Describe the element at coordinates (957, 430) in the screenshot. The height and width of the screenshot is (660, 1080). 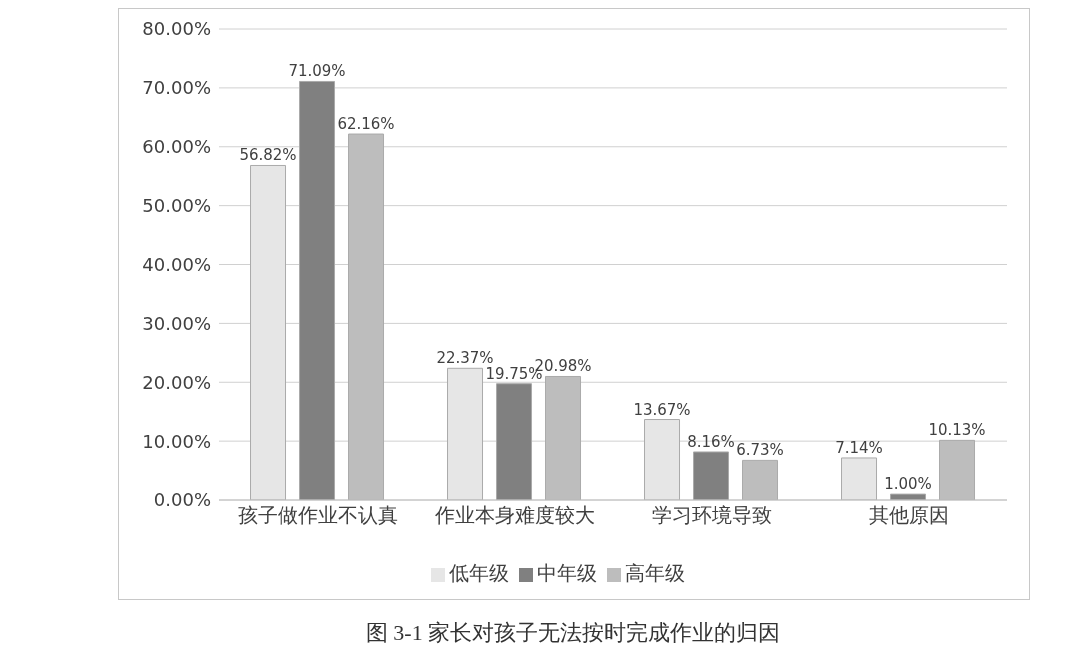
I see `data-label: 10.13%` at that location.